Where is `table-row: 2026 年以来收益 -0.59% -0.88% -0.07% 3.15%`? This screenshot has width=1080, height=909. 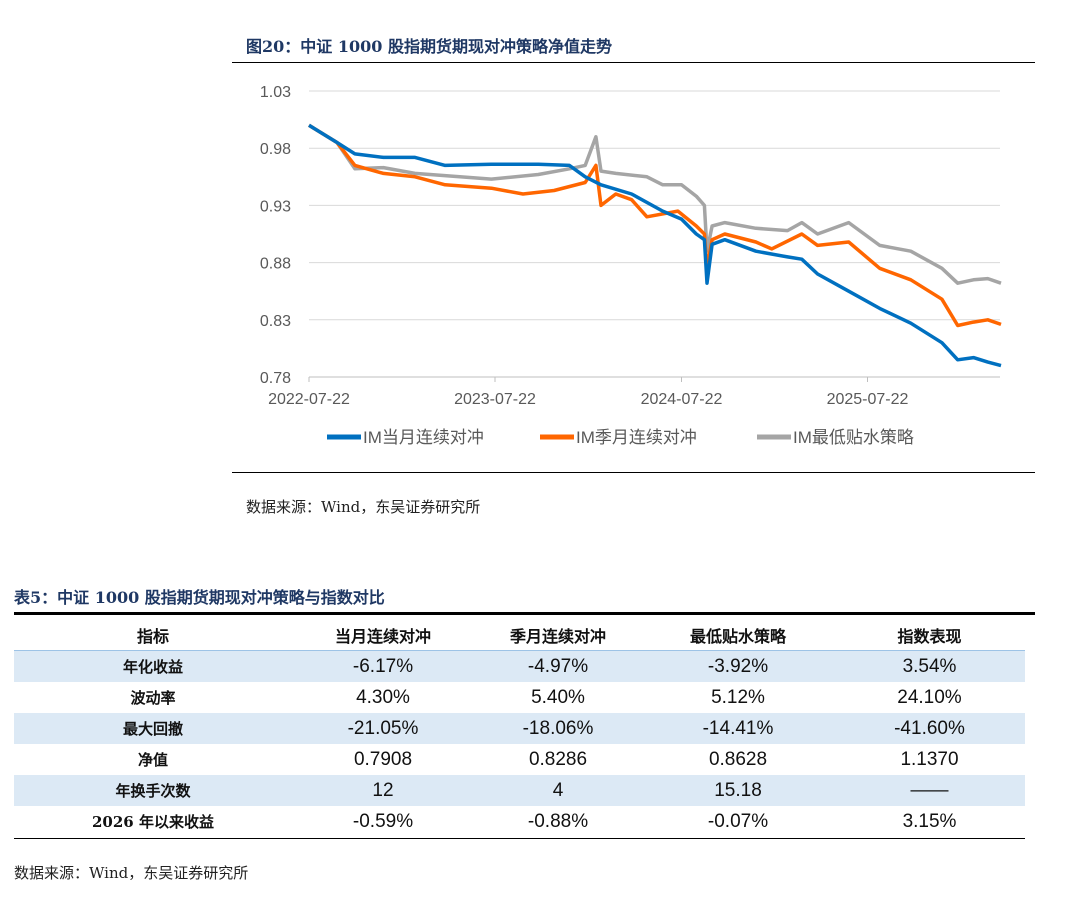 table-row: 2026 年以来收益 -0.59% -0.88% -0.07% 3.15% is located at coordinates (519, 821).